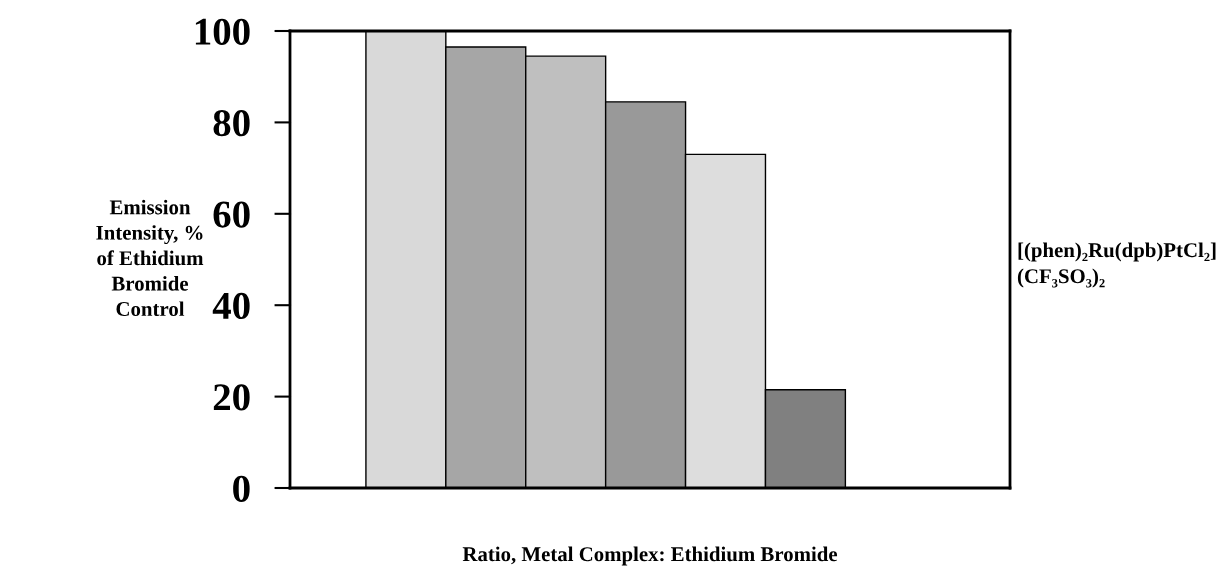 The height and width of the screenshot is (576, 1225). What do you see at coordinates (241, 488) in the screenshot?
I see `y-tick-label: 0` at bounding box center [241, 488].